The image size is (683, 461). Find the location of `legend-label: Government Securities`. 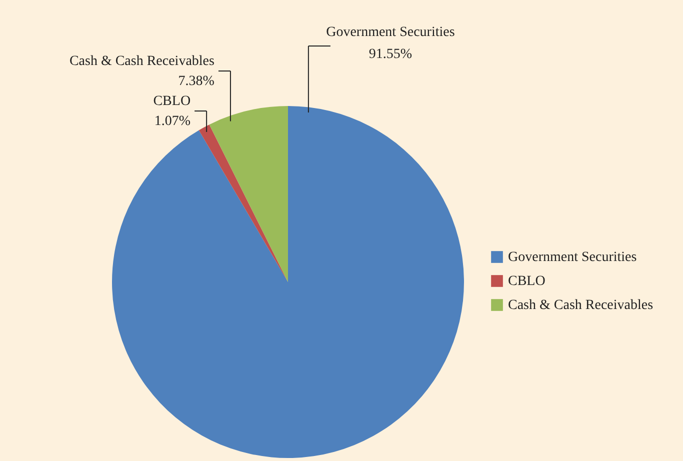

legend-label: Government Securities is located at coordinates (572, 257).